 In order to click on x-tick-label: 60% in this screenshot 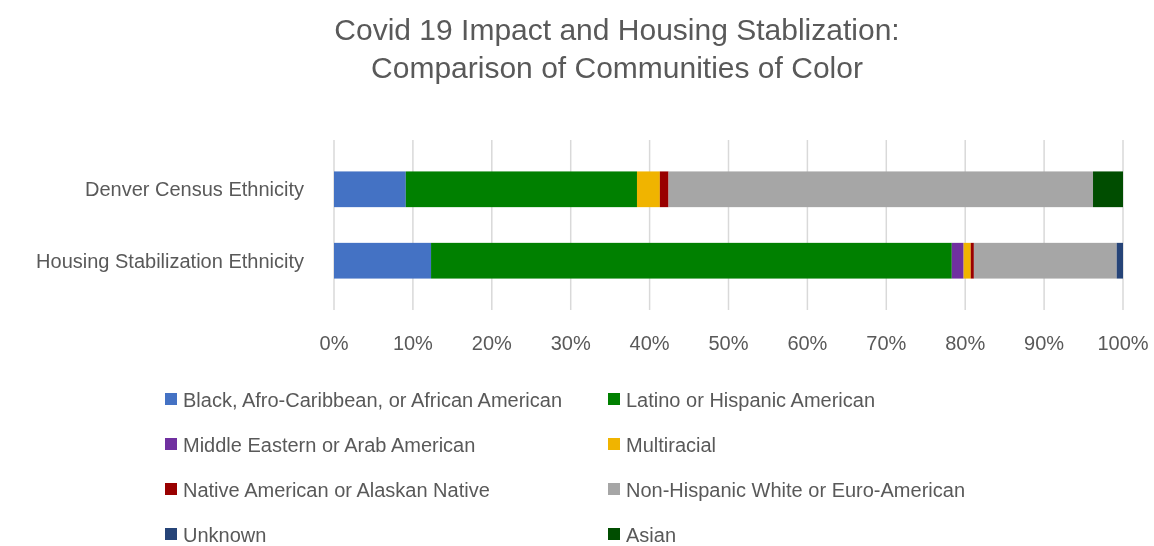, I will do `click(807, 343)`.